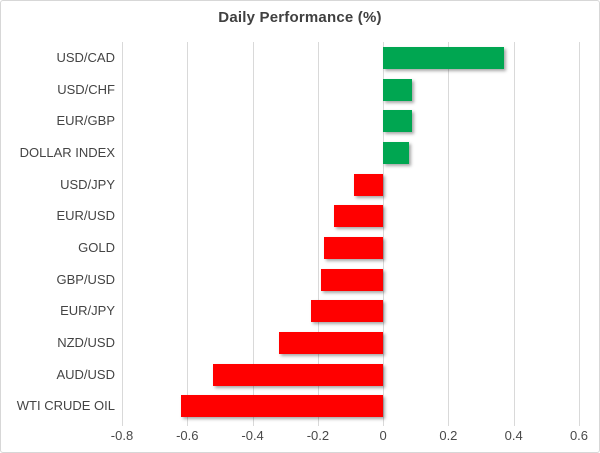 This screenshot has width=600, height=453. Describe the element at coordinates (354, 247) in the screenshot. I see `bar-gold` at that location.